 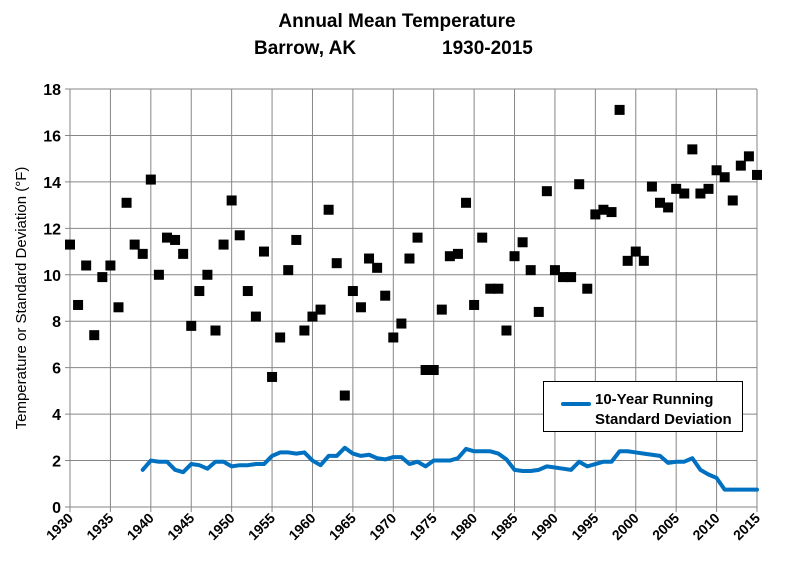 I want to click on x-tick-label: 1970, so click(x=382, y=526).